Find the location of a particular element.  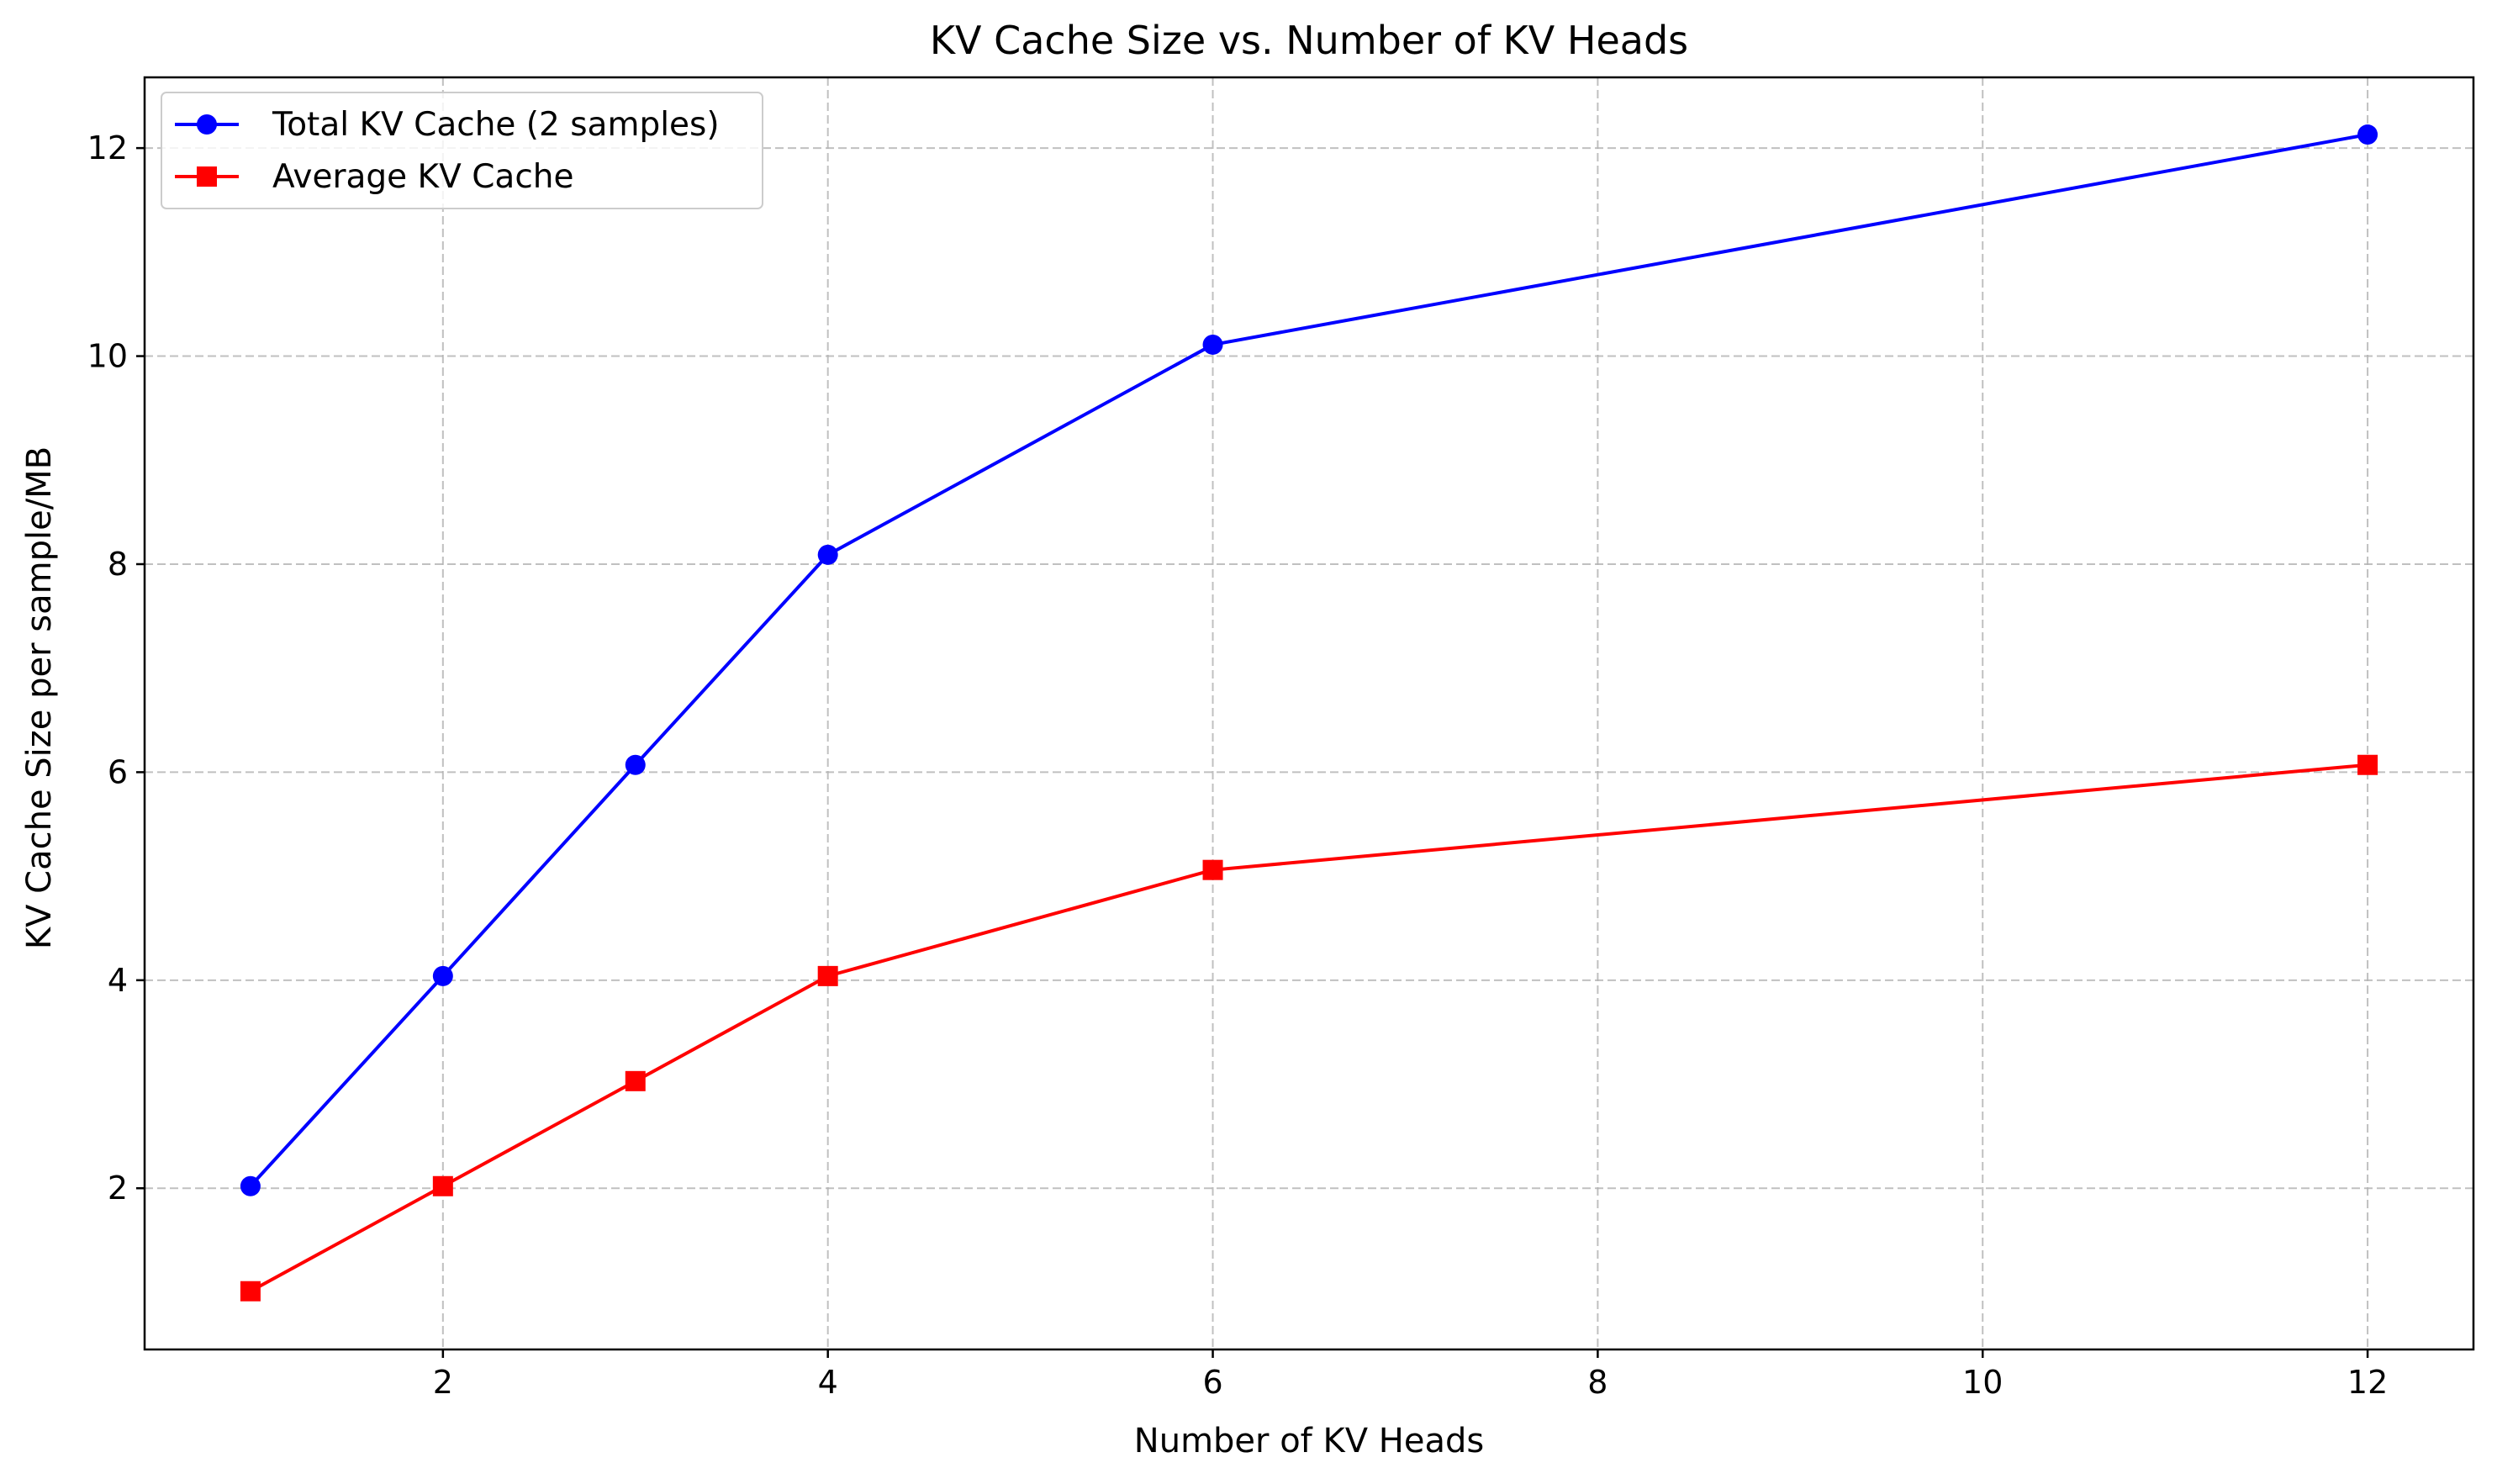

x-tick-label: 10 is located at coordinates (1982, 1382).